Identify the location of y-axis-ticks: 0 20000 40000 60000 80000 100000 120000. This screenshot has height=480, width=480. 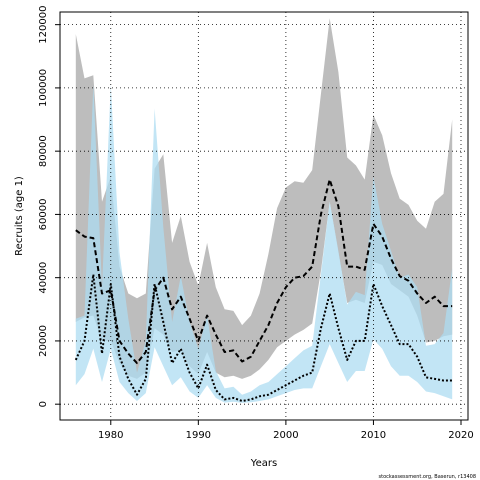
(49, 206).